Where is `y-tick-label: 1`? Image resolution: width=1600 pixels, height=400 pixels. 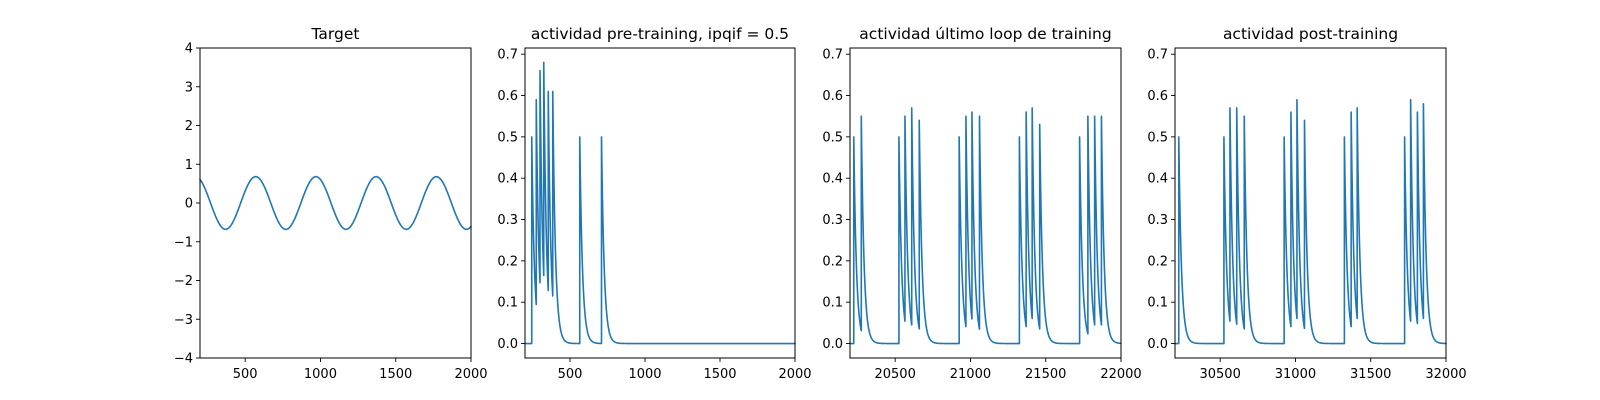
y-tick-label: 1 is located at coordinates (189, 165).